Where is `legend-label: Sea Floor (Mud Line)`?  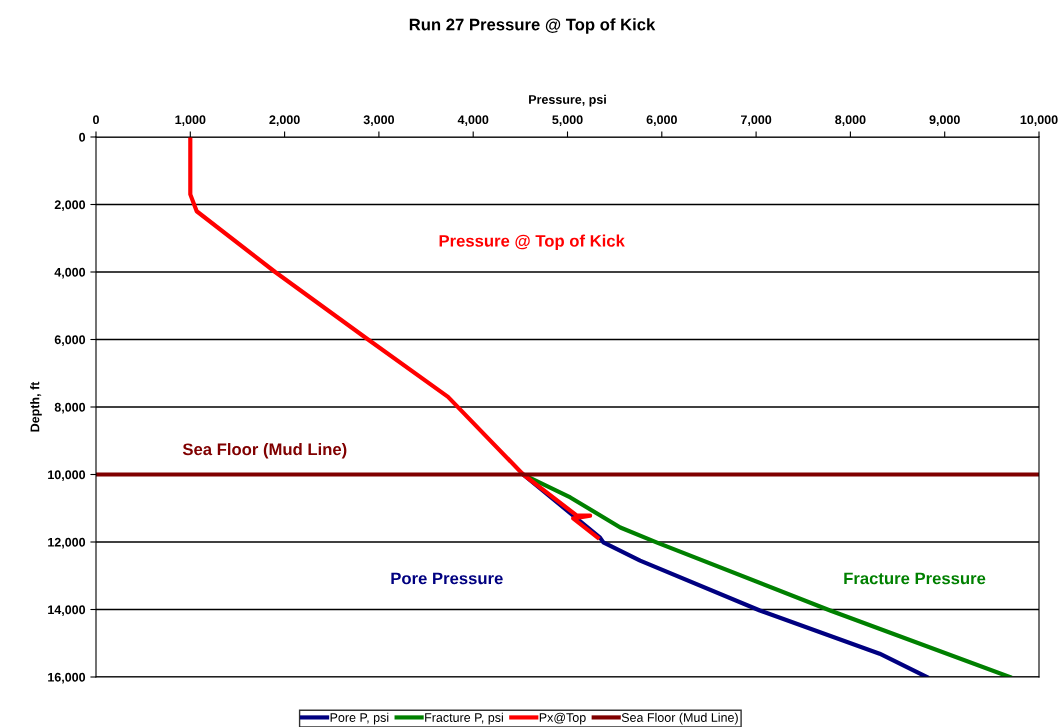 legend-label: Sea Floor (Mud Line) is located at coordinates (679, 718).